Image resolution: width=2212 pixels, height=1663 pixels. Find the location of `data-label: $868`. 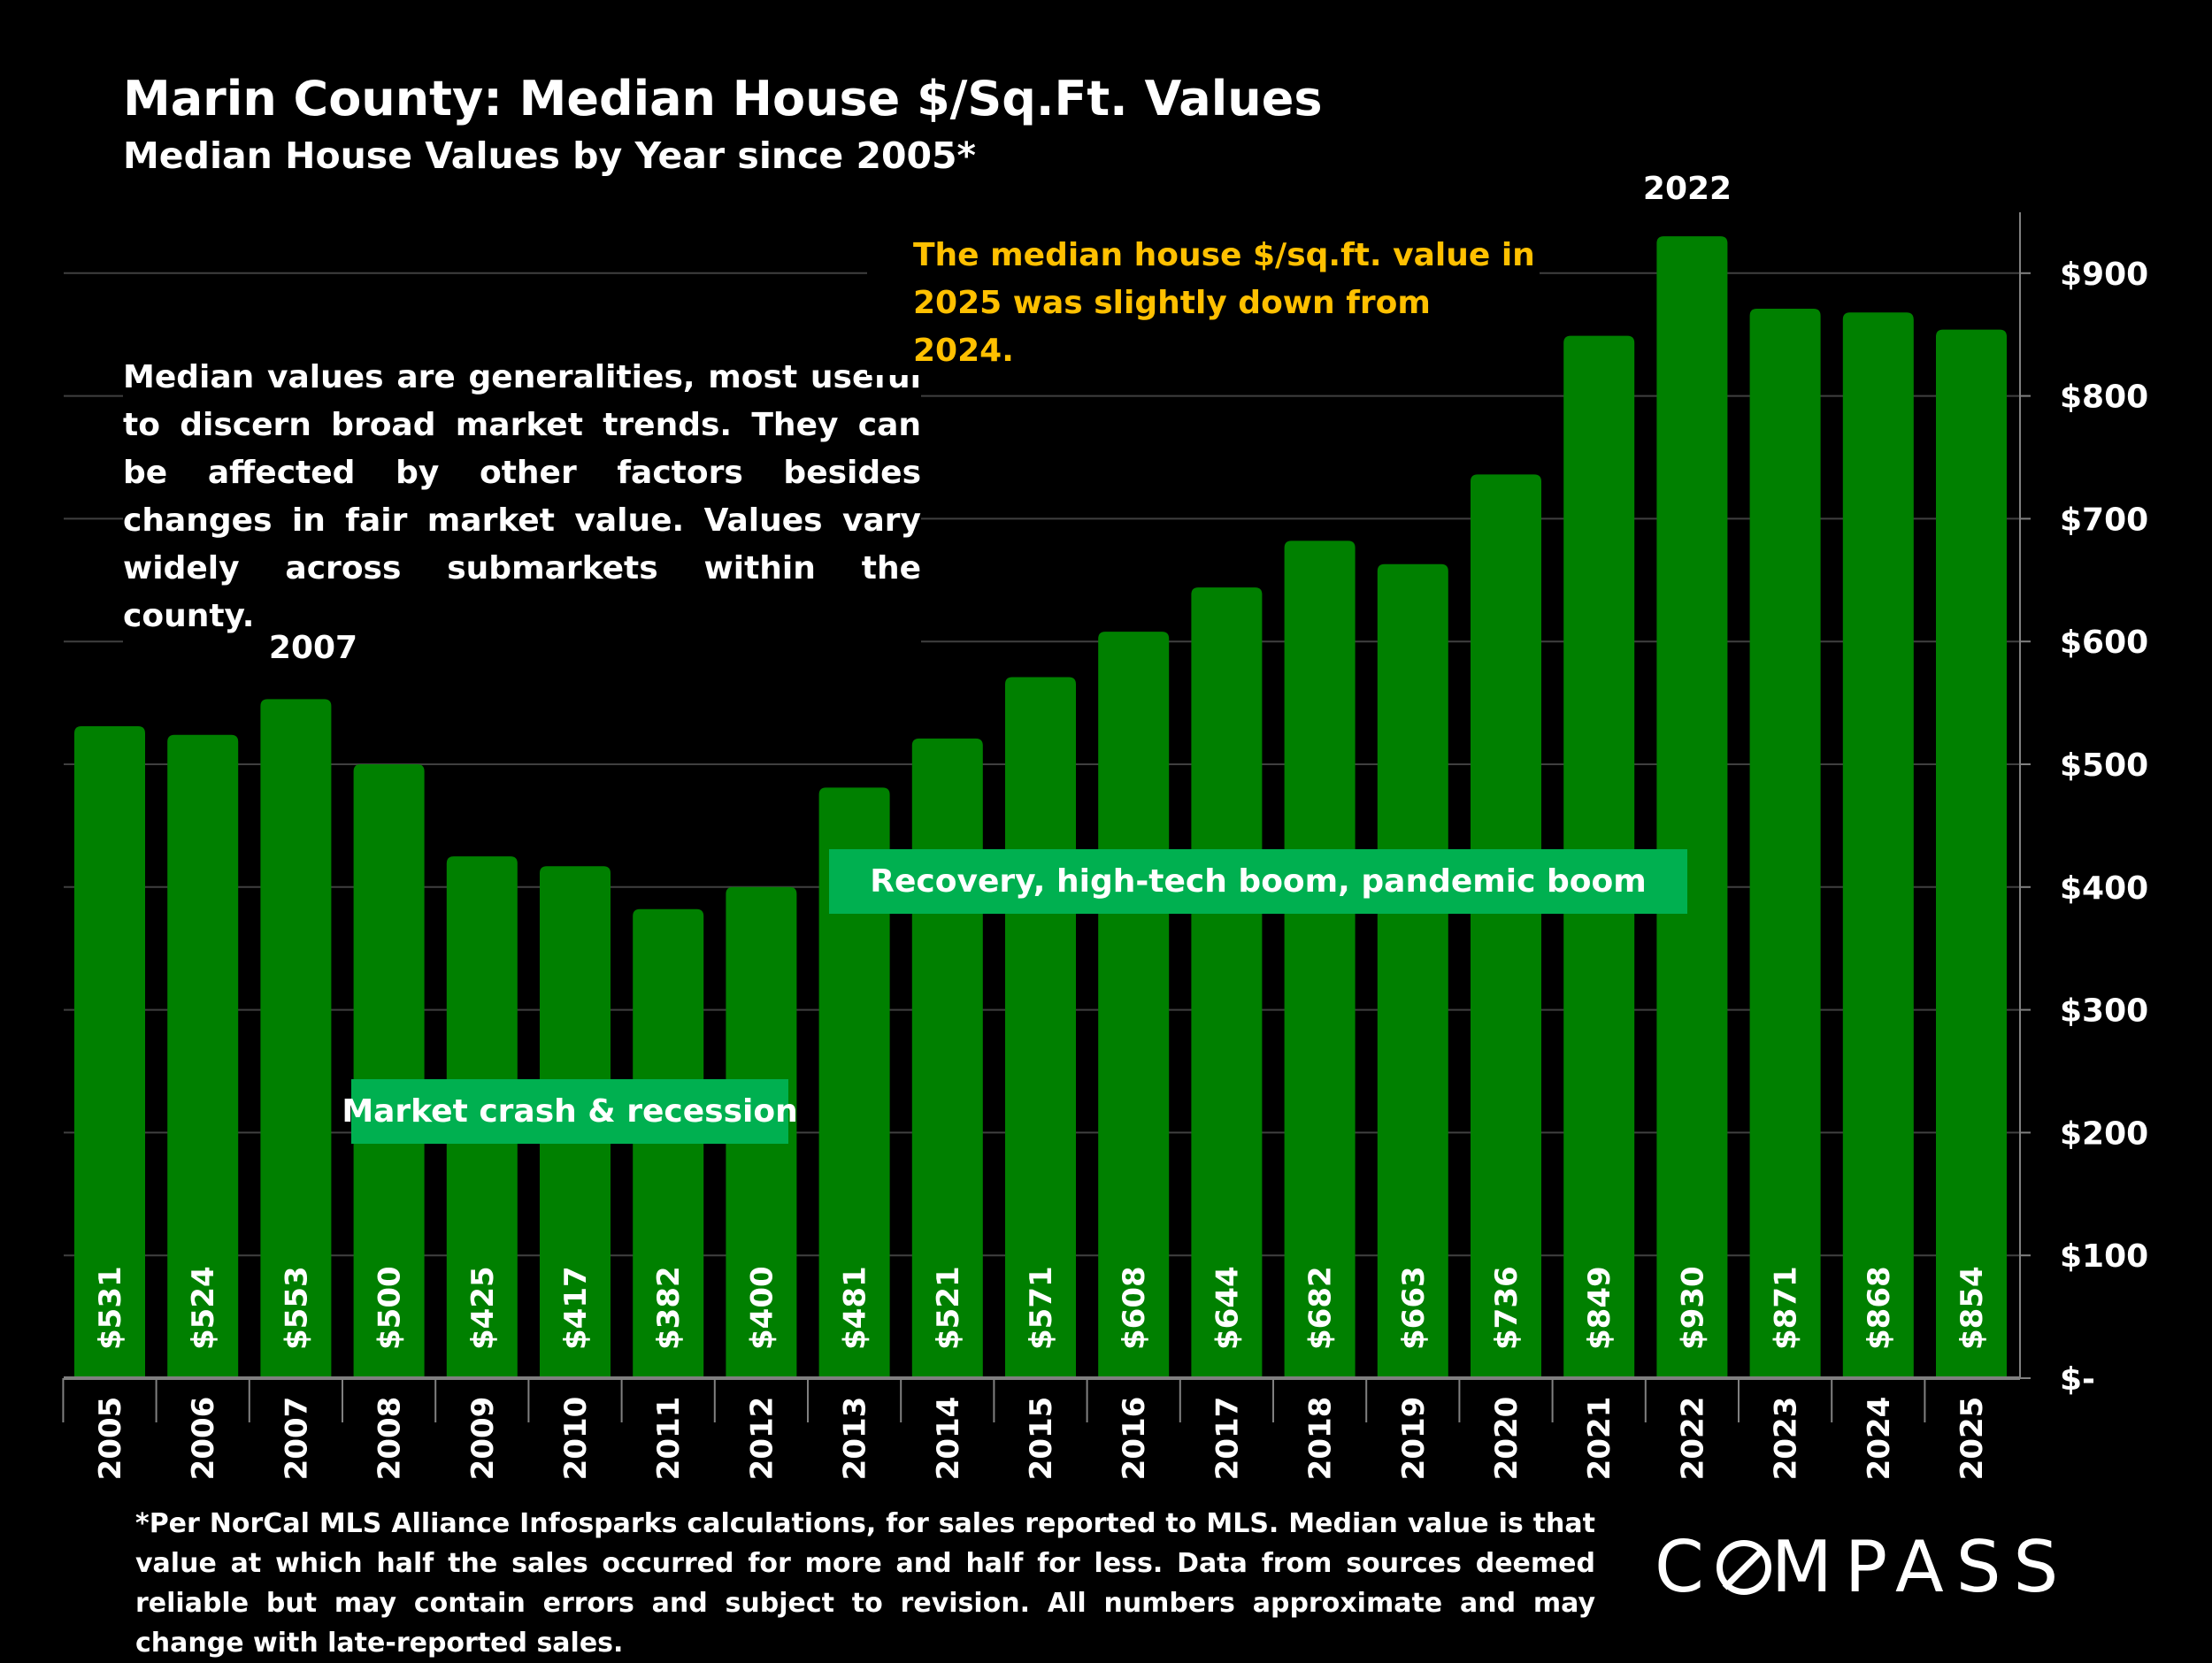

data-label: $868 is located at coordinates (1880, 1308).